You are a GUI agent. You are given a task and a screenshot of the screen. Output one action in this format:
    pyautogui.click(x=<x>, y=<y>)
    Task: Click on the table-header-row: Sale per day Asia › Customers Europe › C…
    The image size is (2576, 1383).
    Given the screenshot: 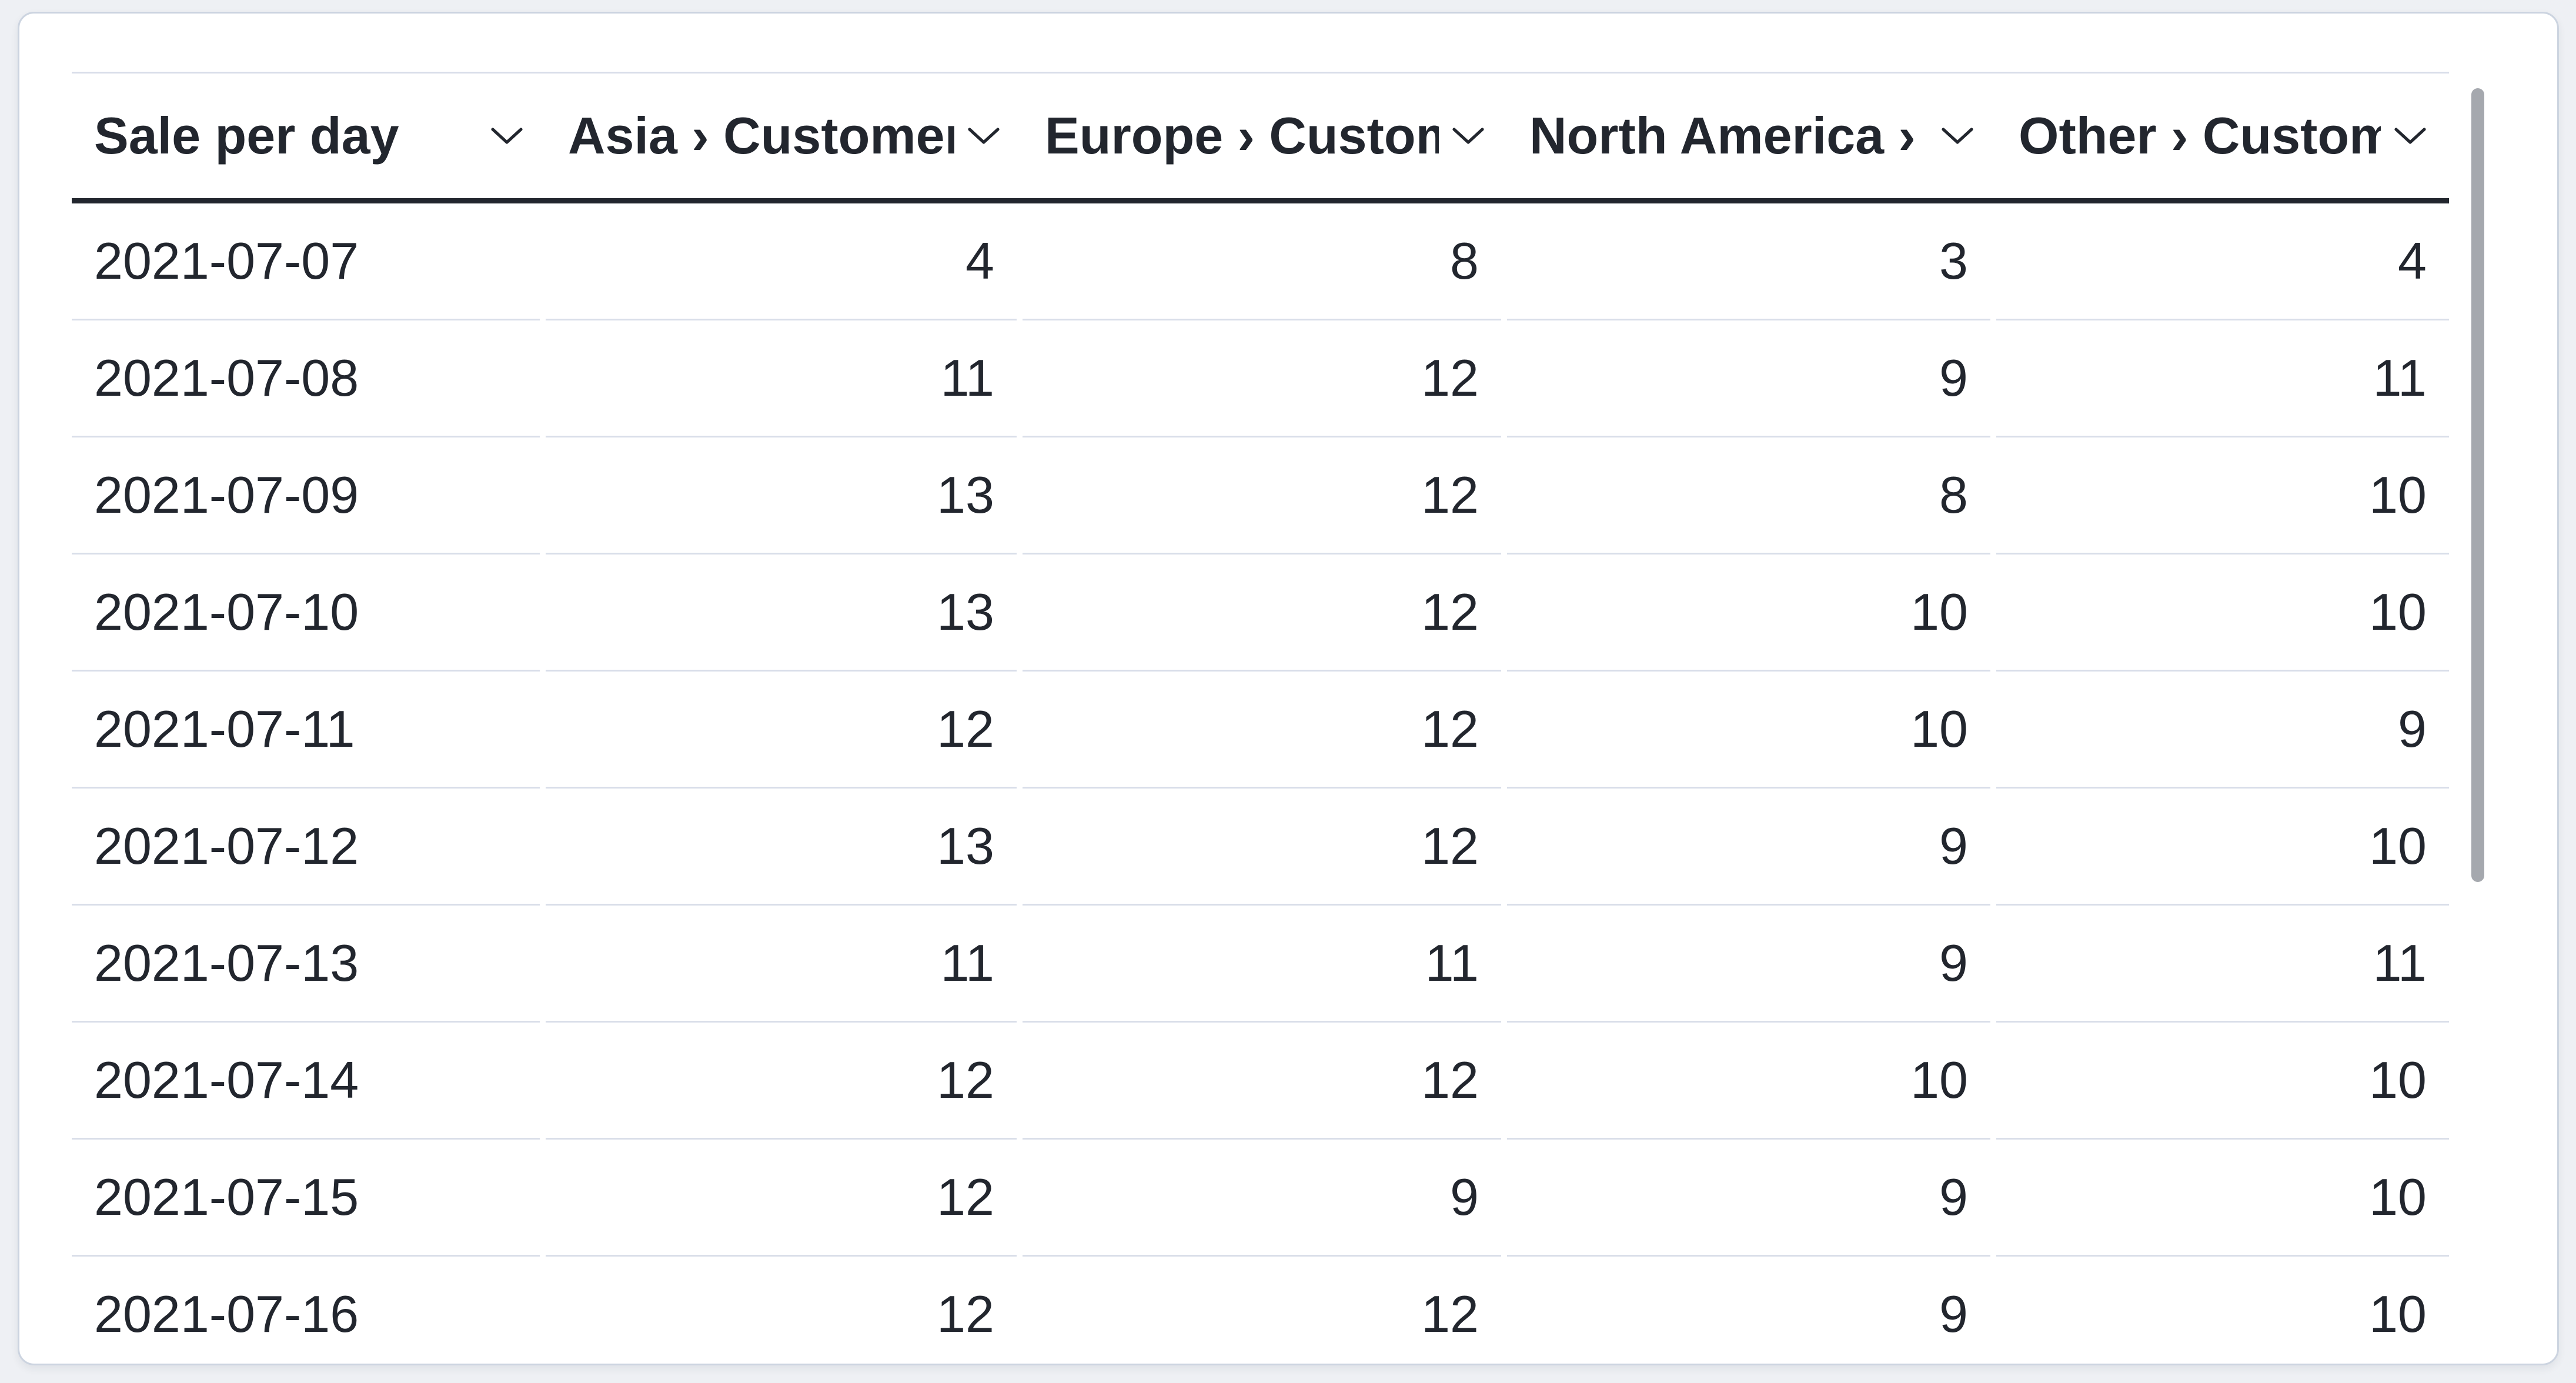 What is the action you would take?
    pyautogui.click(x=1260, y=137)
    